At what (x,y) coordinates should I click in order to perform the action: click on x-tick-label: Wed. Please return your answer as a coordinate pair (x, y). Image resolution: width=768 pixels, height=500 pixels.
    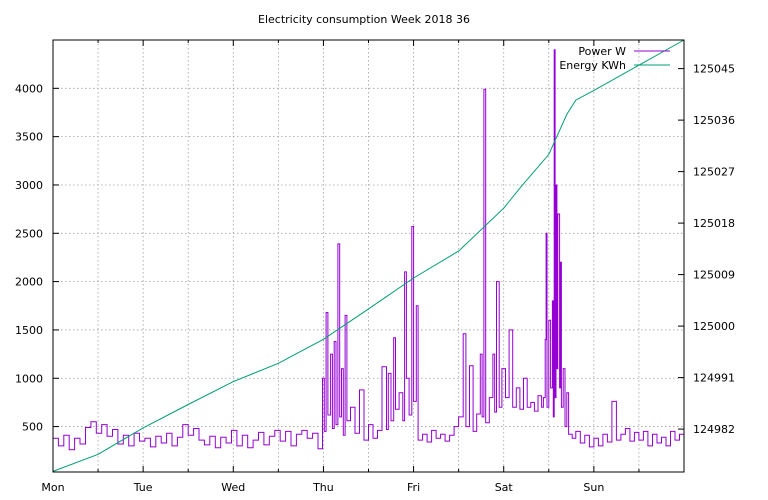
    Looking at the image, I should click on (233, 487).